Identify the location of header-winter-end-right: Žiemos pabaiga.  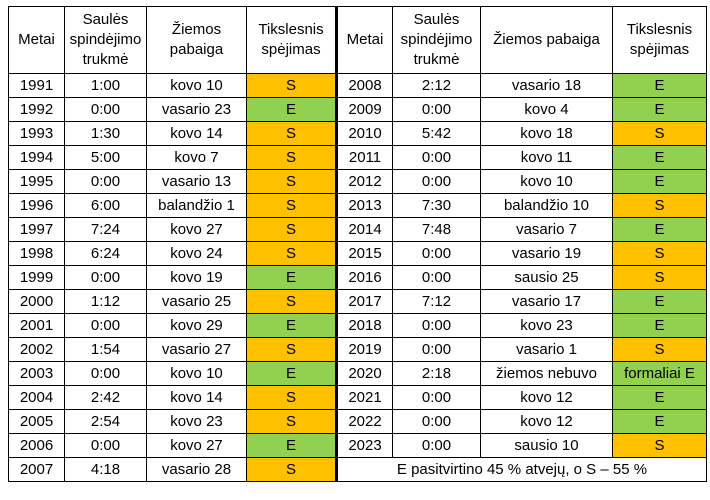
(546, 40).